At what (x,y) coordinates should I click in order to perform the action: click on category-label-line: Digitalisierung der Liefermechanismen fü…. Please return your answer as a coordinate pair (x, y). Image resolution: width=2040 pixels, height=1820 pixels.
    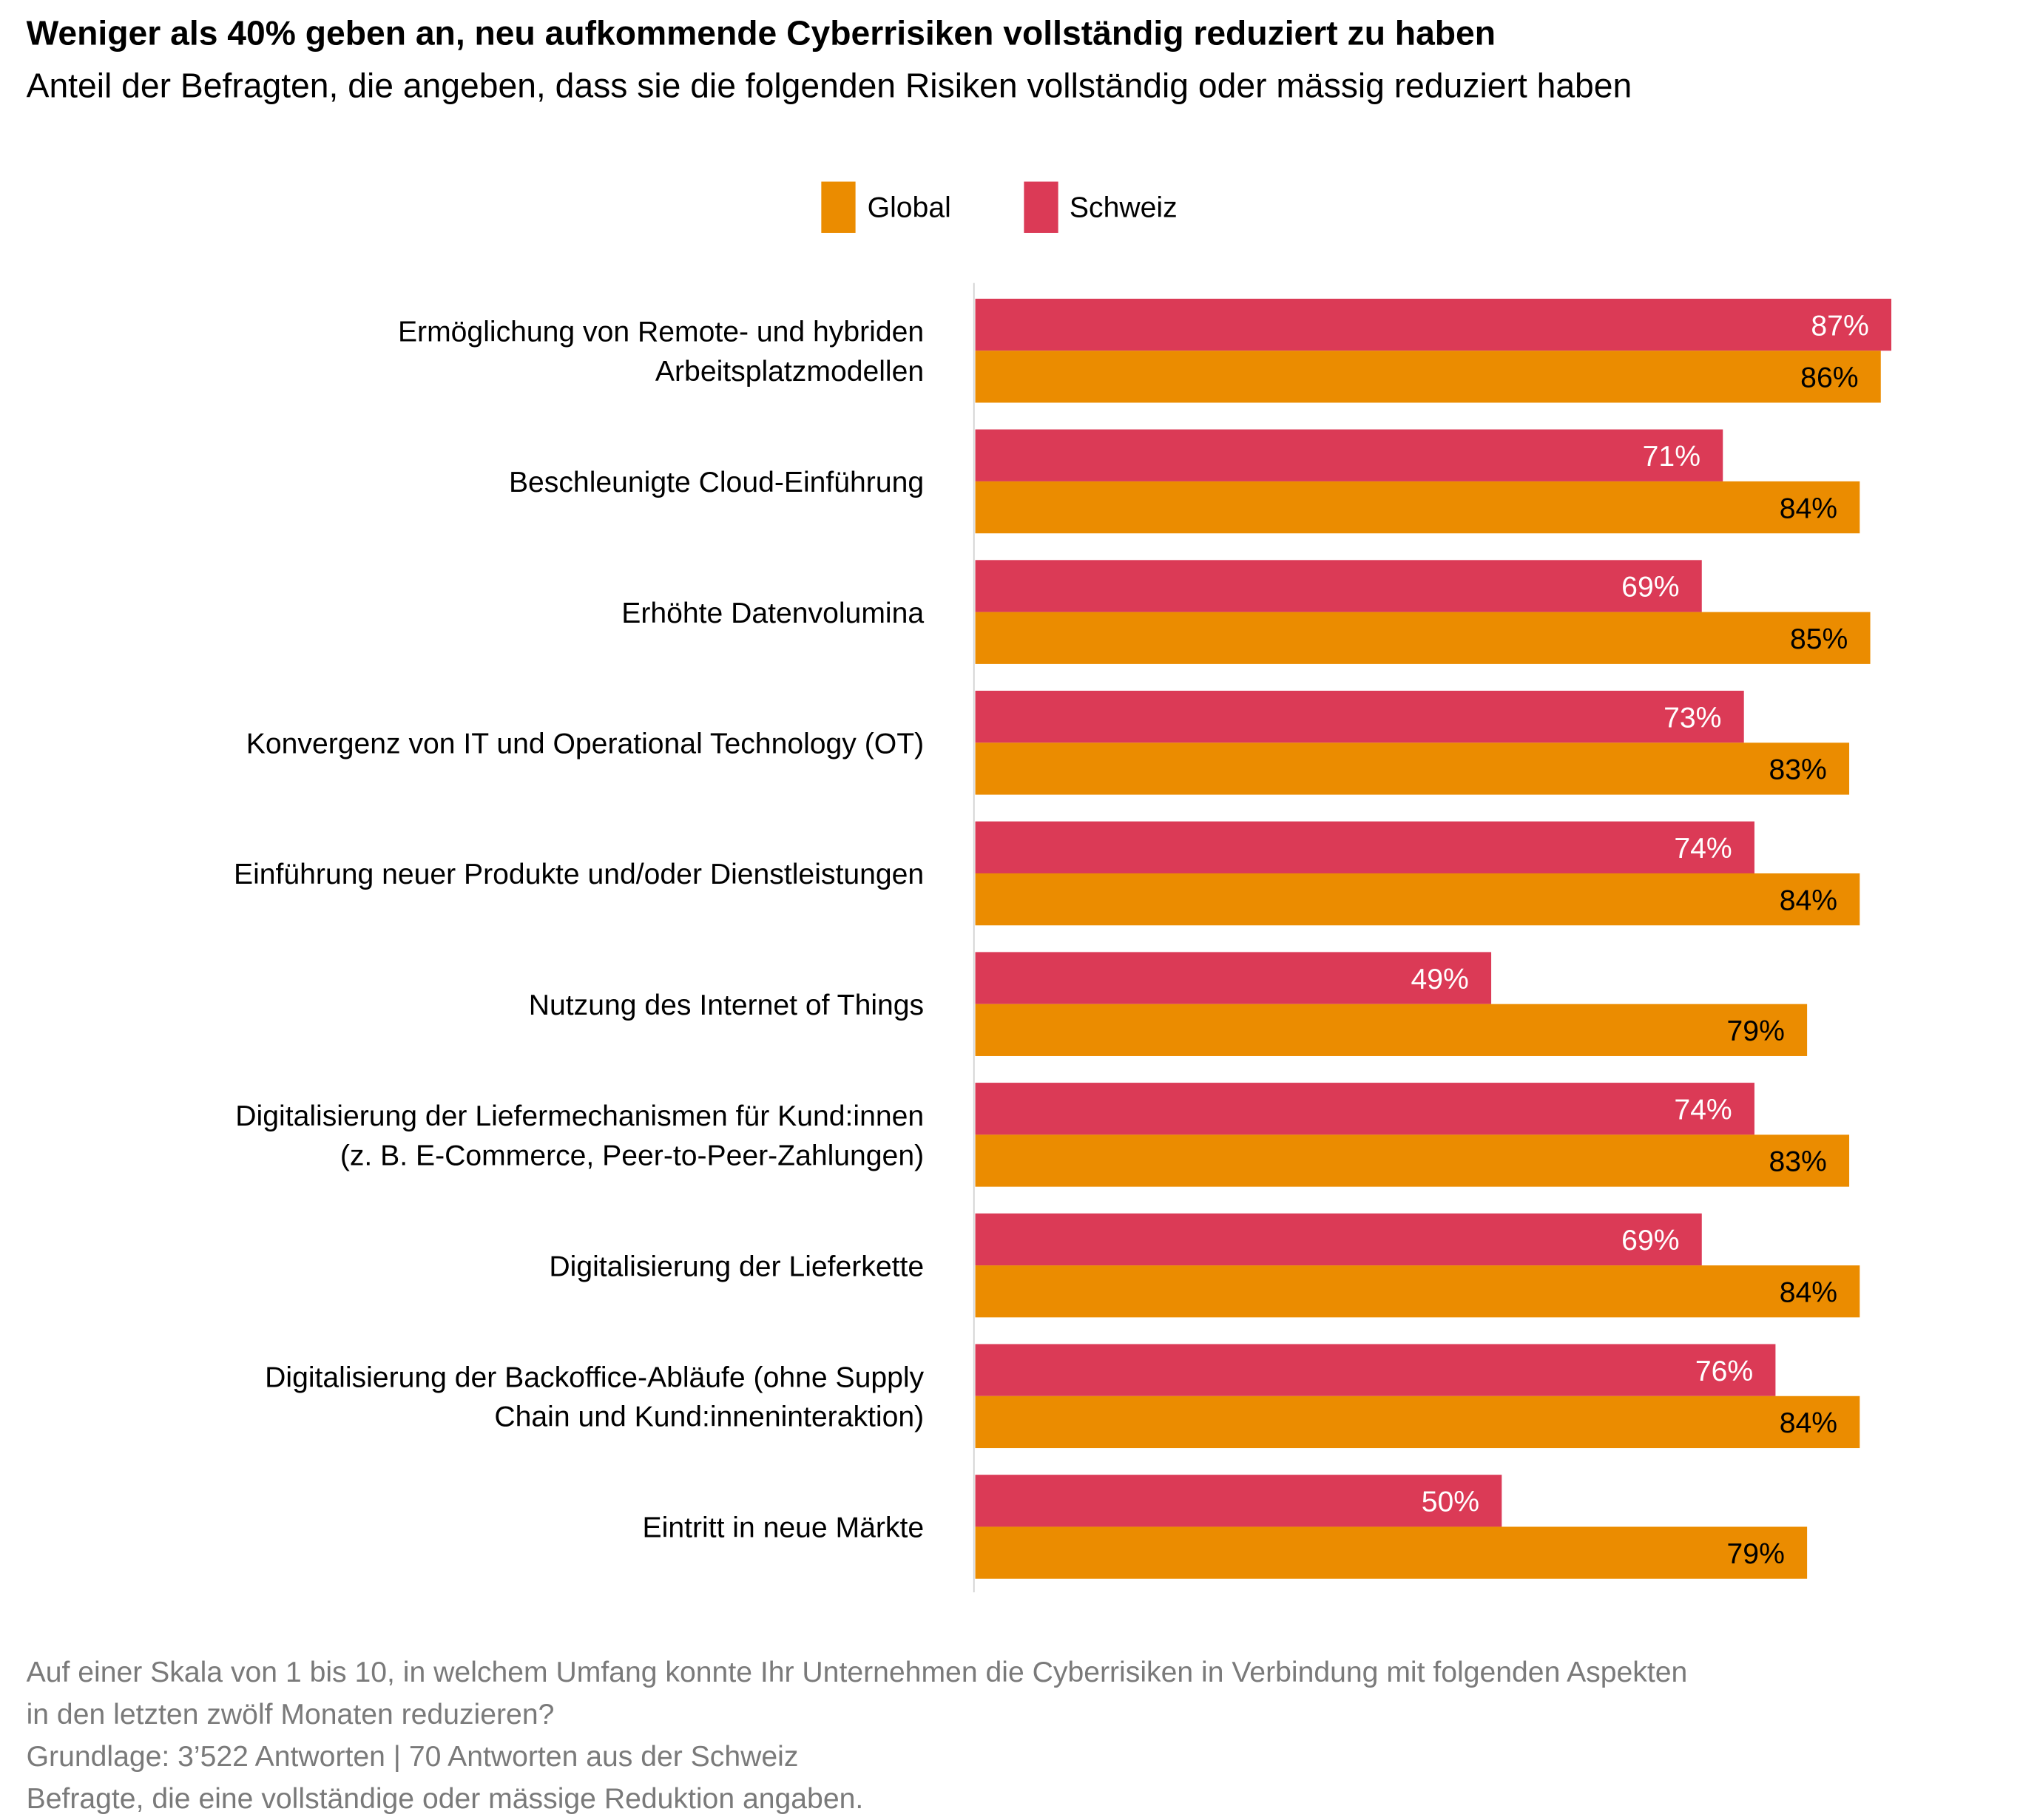
    Looking at the image, I should click on (579, 1116).